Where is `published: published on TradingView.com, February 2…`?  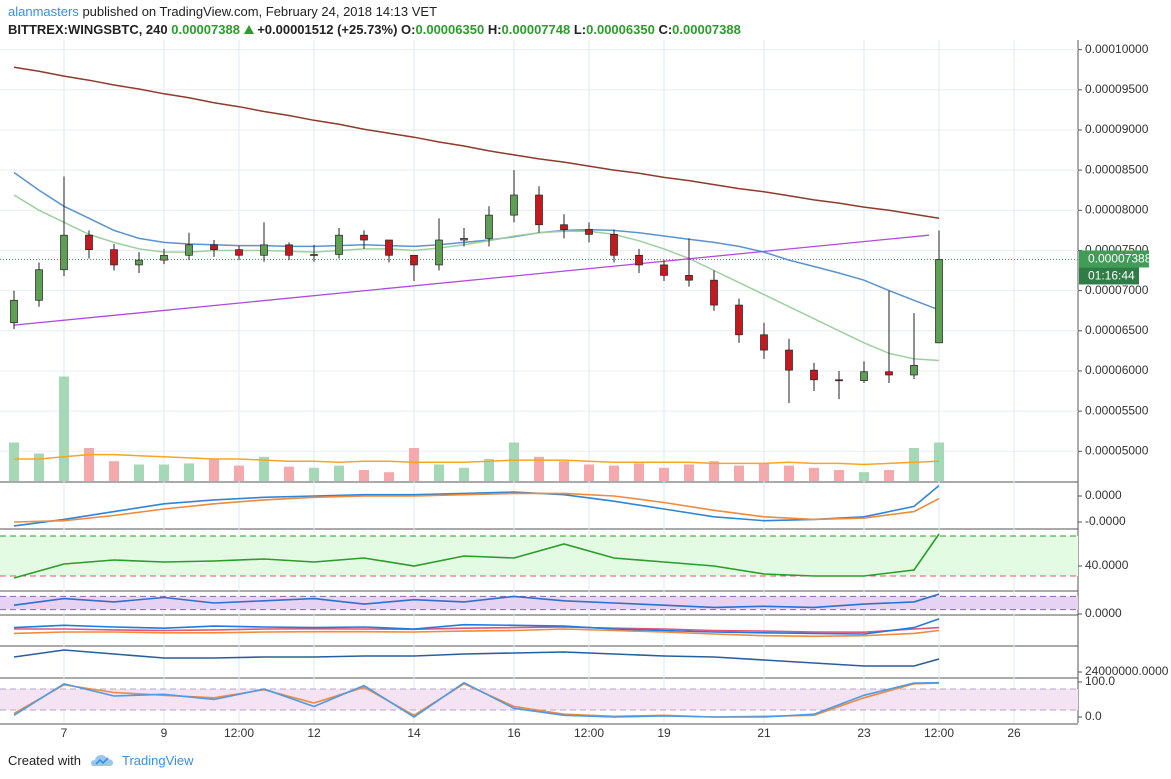
published: published on TradingView.com, February 2… is located at coordinates (260, 11).